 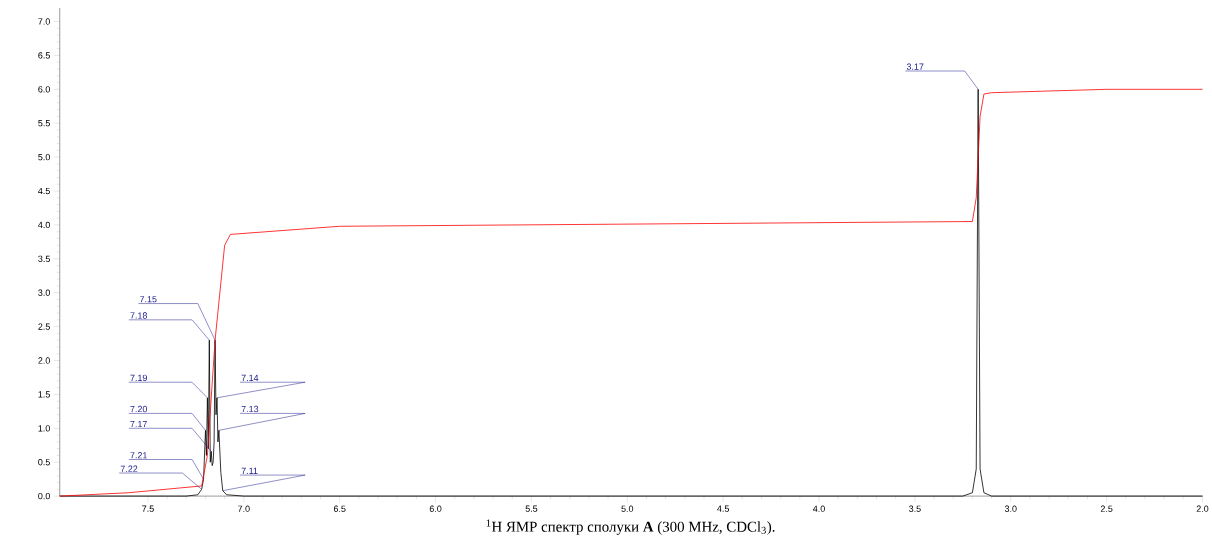 I want to click on annotation: 7.14, so click(x=250, y=378).